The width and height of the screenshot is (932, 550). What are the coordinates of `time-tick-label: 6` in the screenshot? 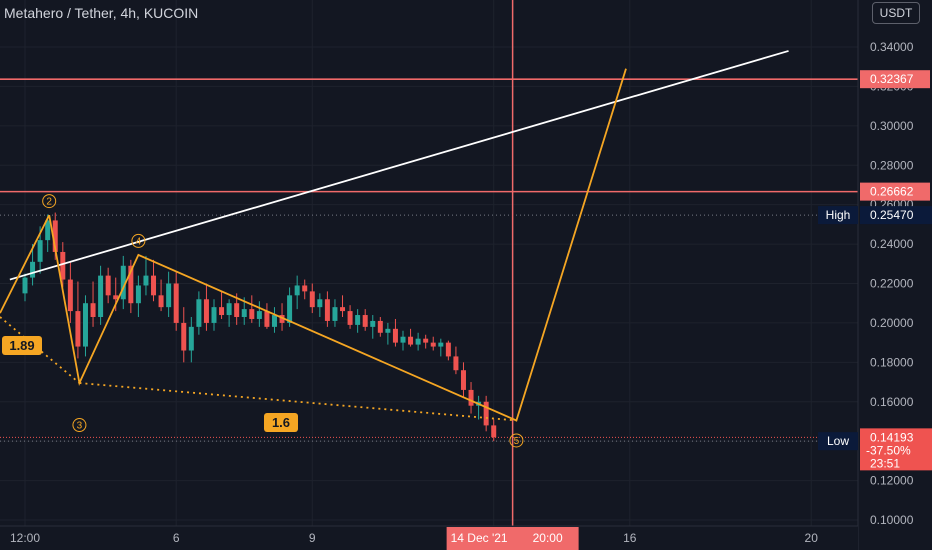 It's located at (176, 538).